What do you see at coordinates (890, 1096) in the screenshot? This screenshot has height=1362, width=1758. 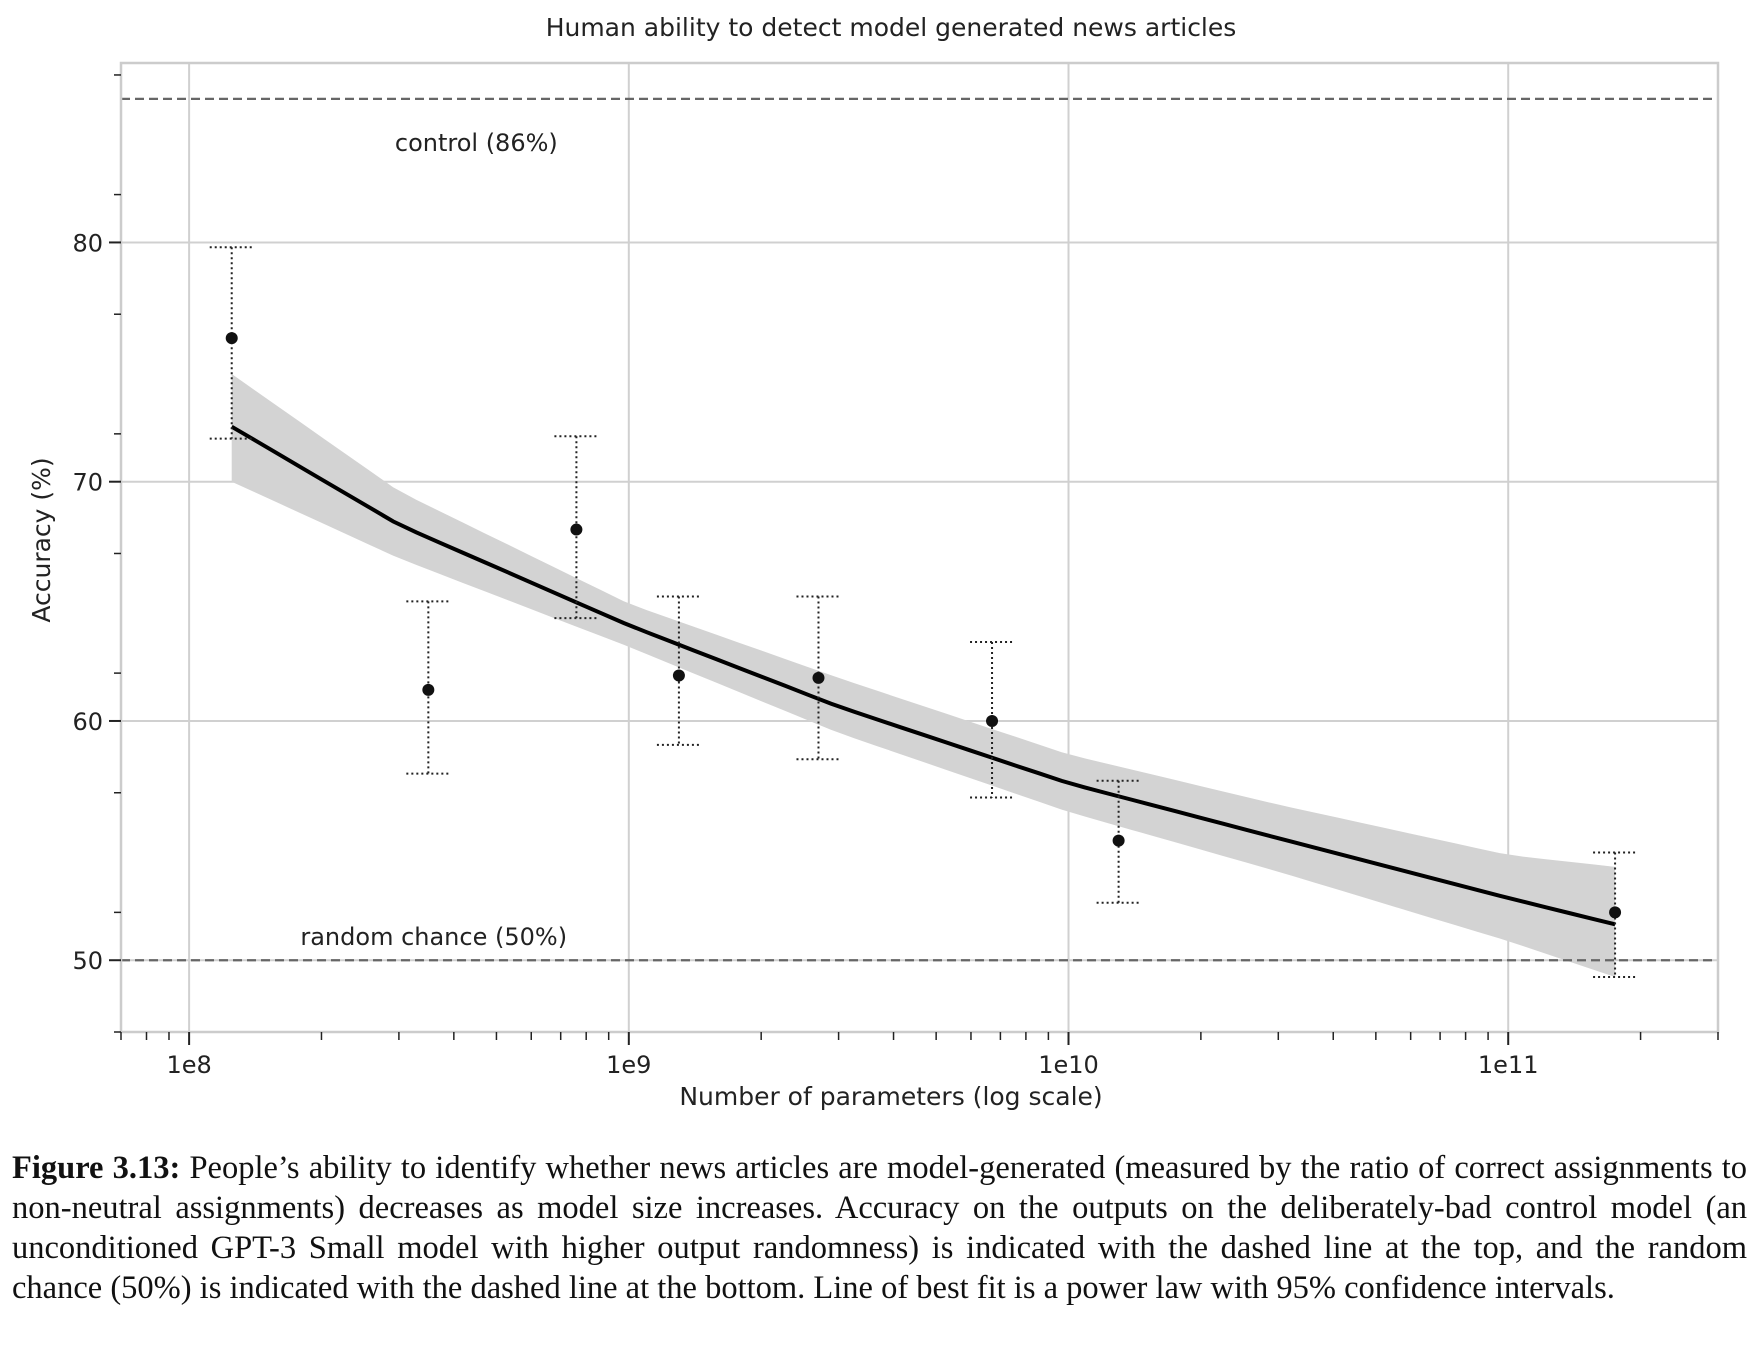 I see `x-axis-label: Number of parameters (log scale)` at bounding box center [890, 1096].